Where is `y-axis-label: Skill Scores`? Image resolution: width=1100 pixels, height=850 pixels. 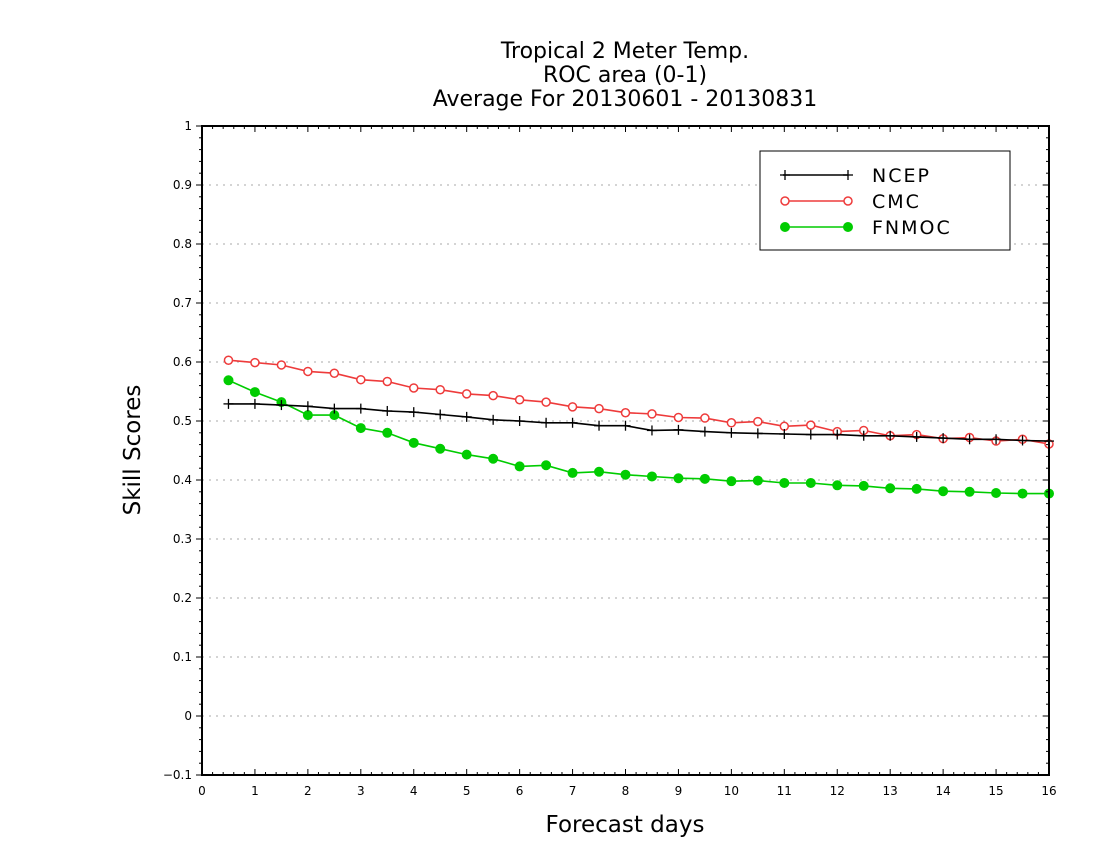 y-axis-label: Skill Scores is located at coordinates (133, 450).